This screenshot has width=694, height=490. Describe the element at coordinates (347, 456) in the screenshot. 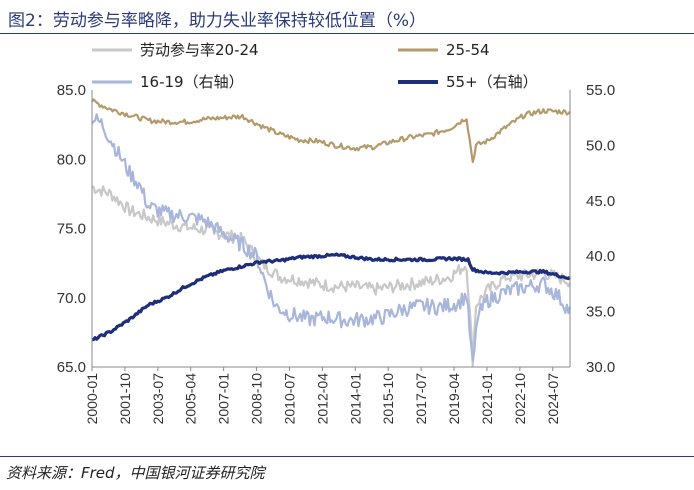

I see `footer-divider` at that location.